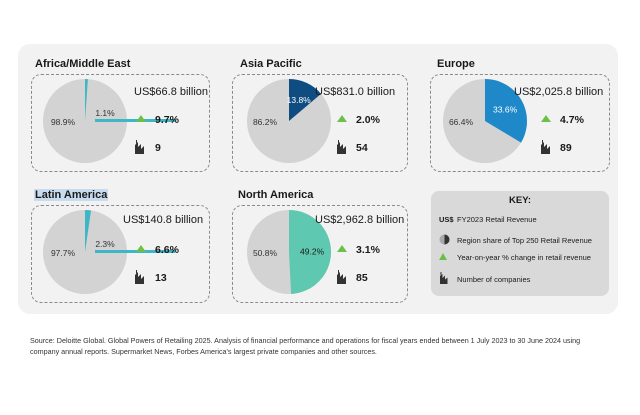 This screenshot has height=415, width=640. I want to click on pie-label-share: 49.2%, so click(312, 251).